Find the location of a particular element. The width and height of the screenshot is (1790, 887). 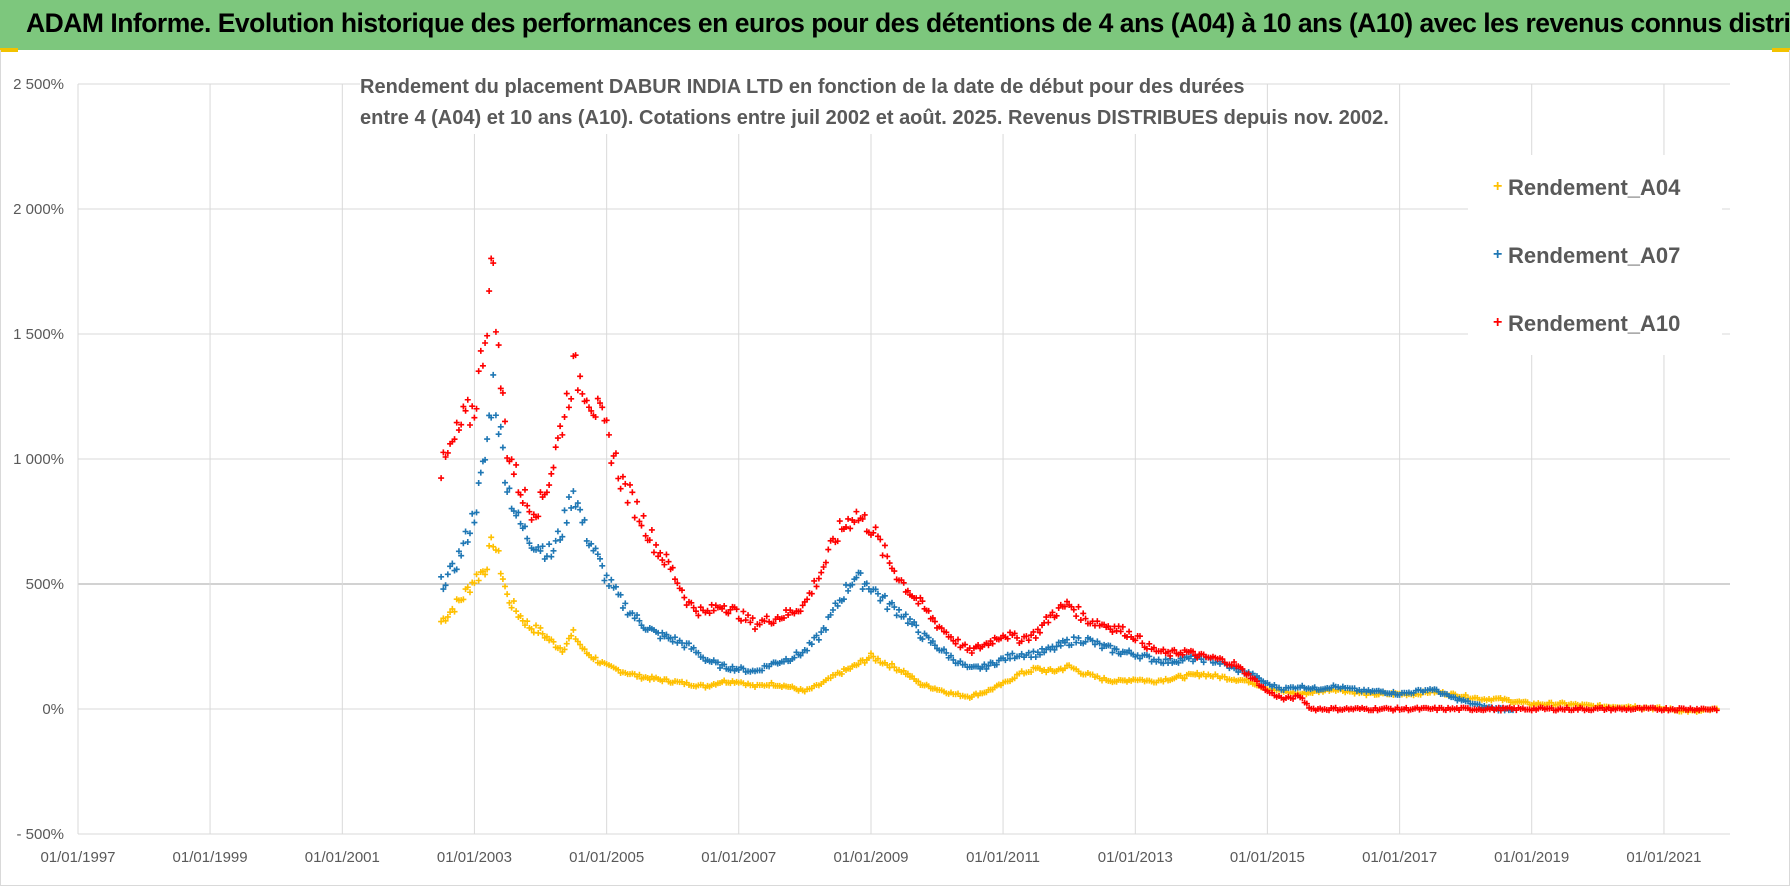

y-axis-labels: - 500% 0% 500% 1 000% 1 500% 2 000% 2 500% is located at coordinates (38, 459).